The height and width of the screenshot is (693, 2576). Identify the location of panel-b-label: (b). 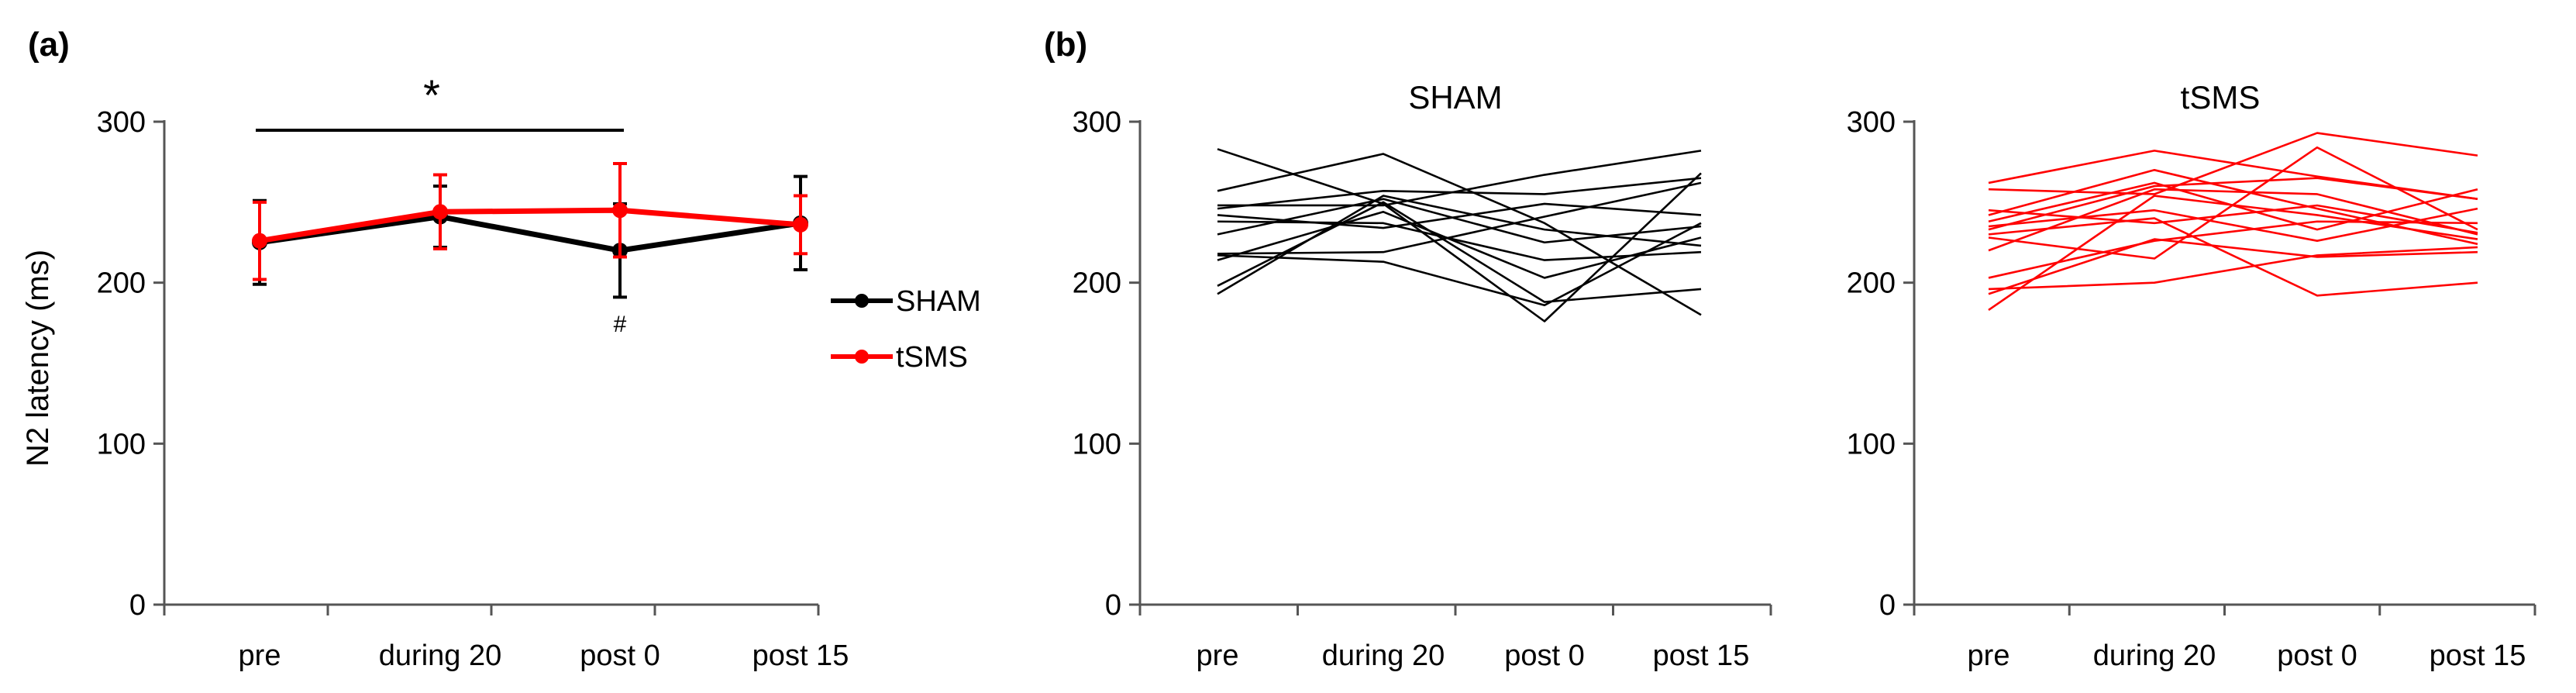
(1065, 45).